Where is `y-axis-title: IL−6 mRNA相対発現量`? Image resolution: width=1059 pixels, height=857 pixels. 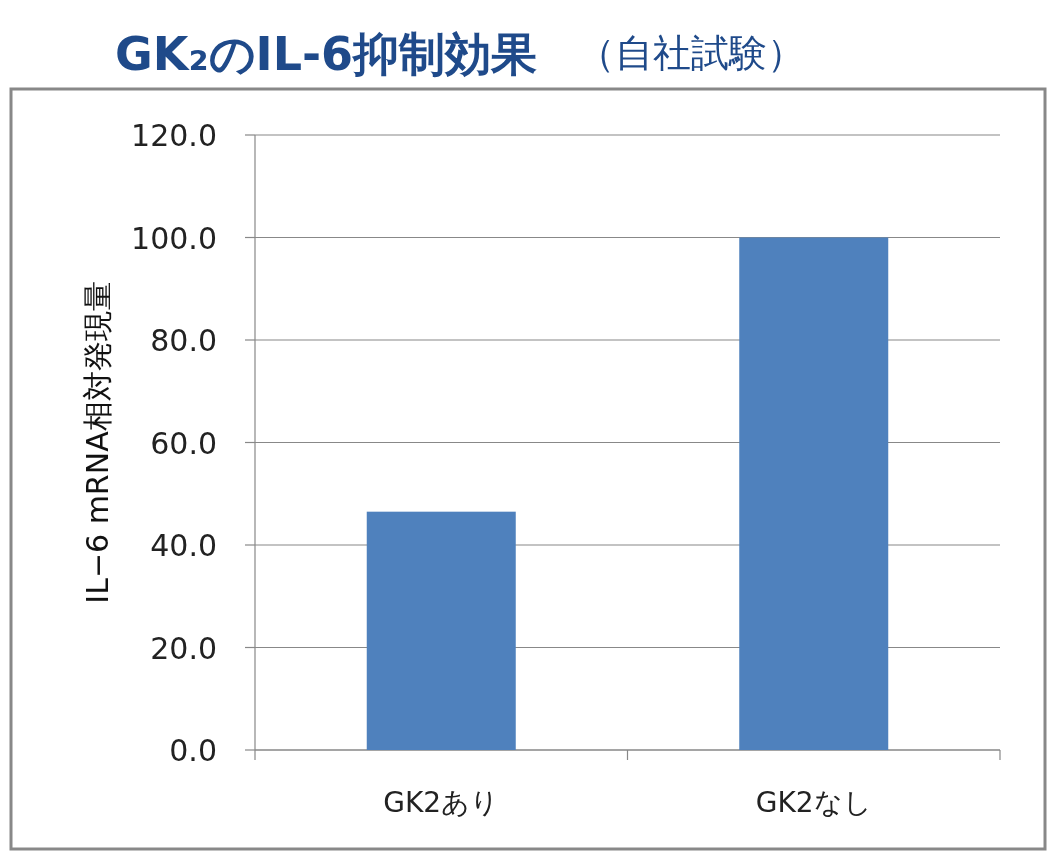 y-axis-title: IL−6 mRNA相対発現量 is located at coordinates (97, 442).